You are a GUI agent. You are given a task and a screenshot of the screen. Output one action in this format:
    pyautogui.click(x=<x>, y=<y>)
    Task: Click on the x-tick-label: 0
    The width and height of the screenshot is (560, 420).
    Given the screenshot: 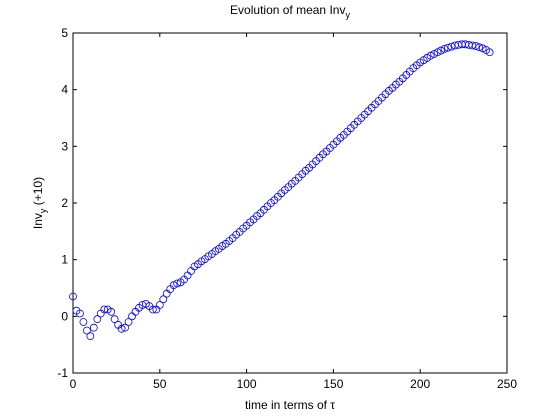 What is the action you would take?
    pyautogui.click(x=73, y=384)
    